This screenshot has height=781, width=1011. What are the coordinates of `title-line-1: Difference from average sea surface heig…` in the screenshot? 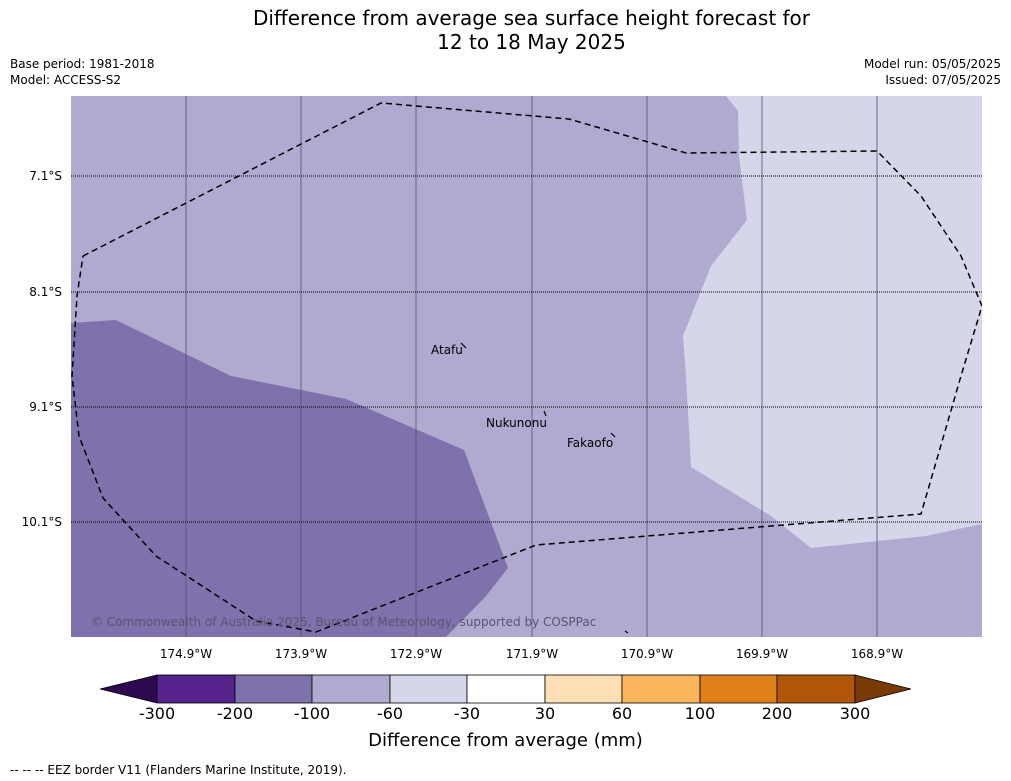 It's located at (531, 18).